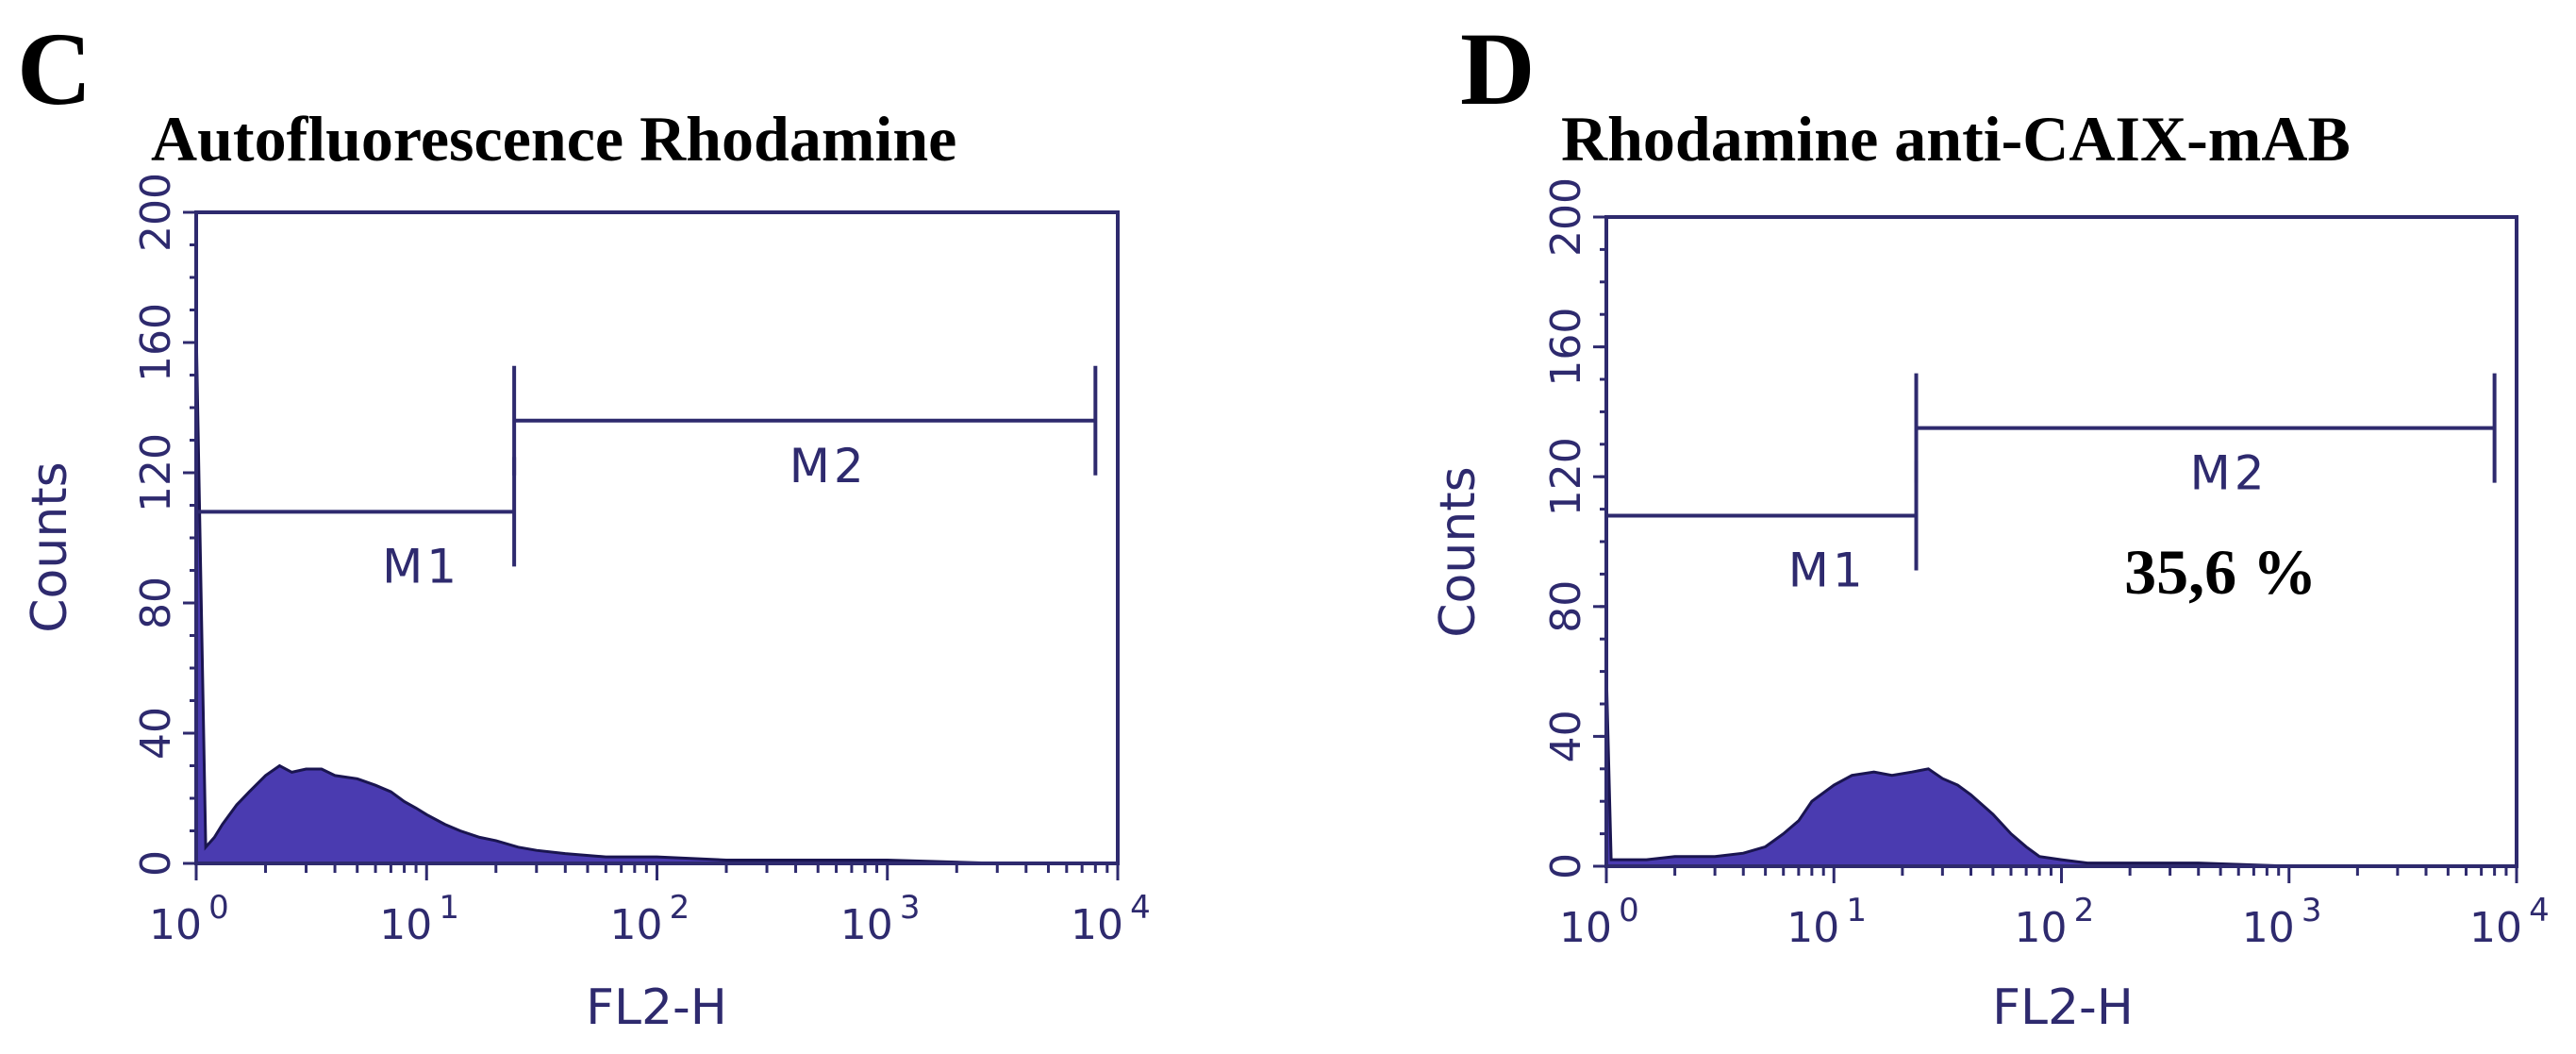  What do you see at coordinates (54, 68) in the screenshot?
I see `panel-letter: C` at bounding box center [54, 68].